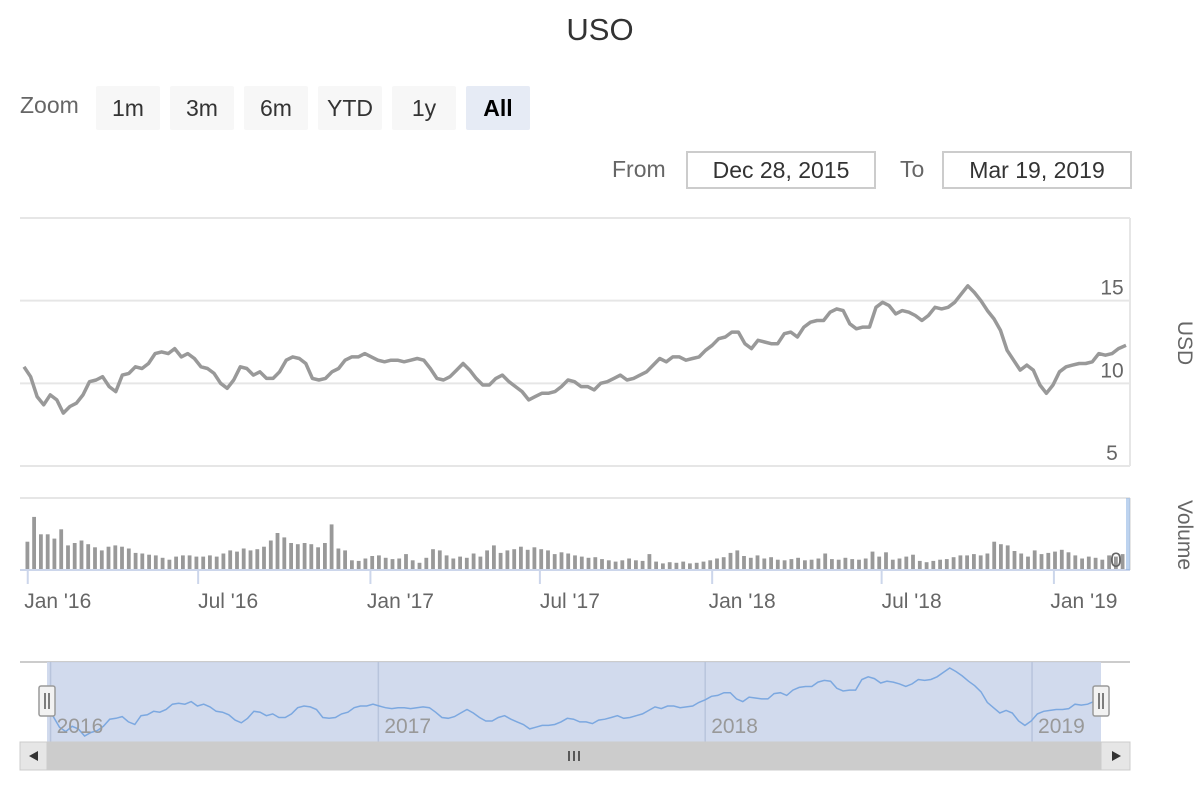 Image resolution: width=1200 pixels, height=800 pixels. I want to click on navigator-year-labels: 2016 2017 2018 2019, so click(571, 726).